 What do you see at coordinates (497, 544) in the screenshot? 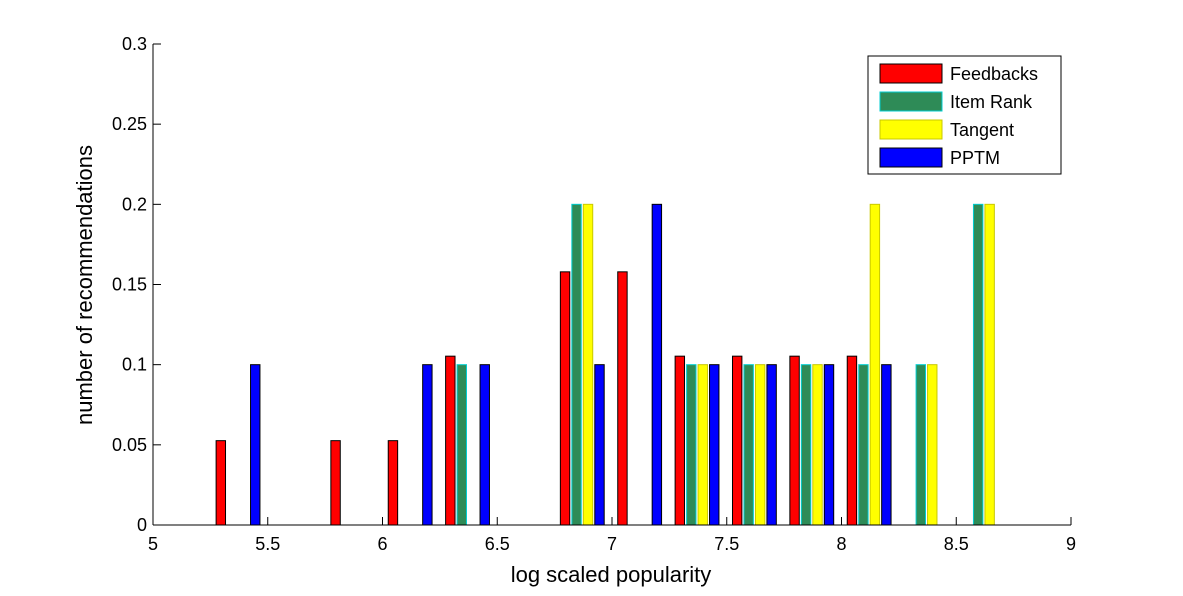
I see `x-tick-label: 6.5` at bounding box center [497, 544].